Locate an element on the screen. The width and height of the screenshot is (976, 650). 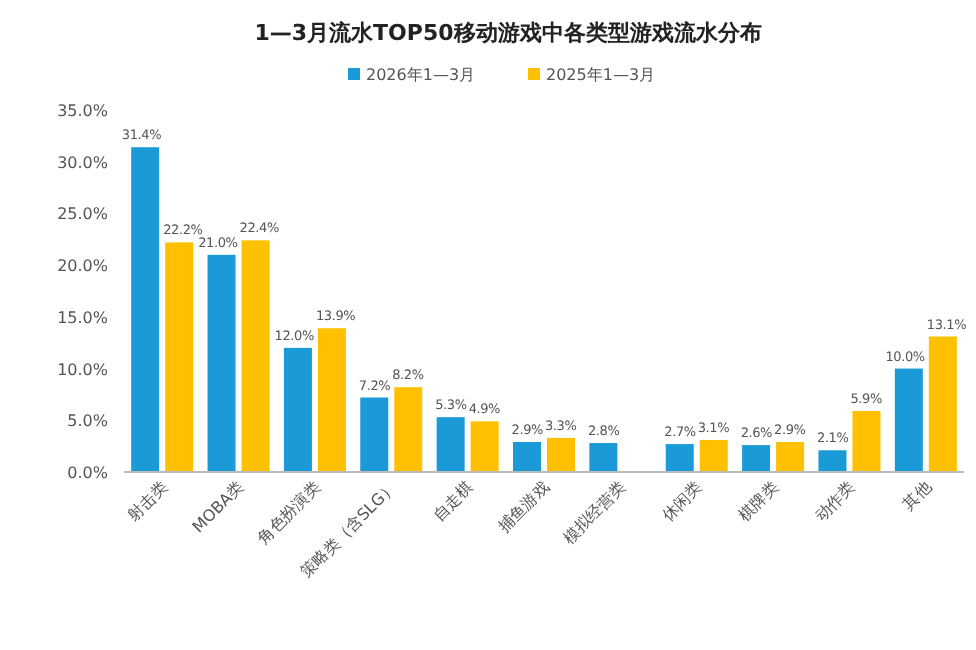
y-tick-label: 20.0% is located at coordinates (83, 266).